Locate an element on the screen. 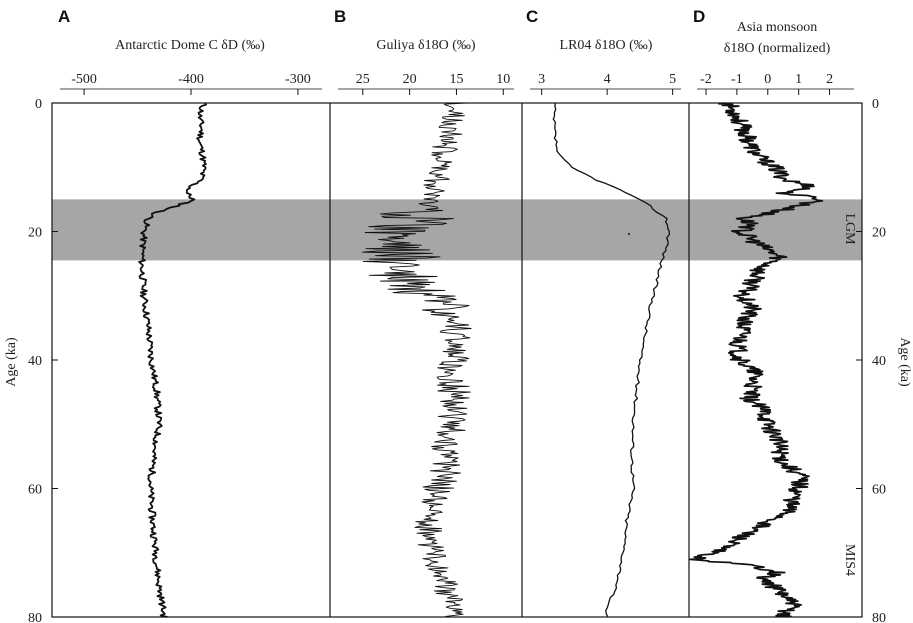  mis4-label: MIS4 is located at coordinates (849, 560).